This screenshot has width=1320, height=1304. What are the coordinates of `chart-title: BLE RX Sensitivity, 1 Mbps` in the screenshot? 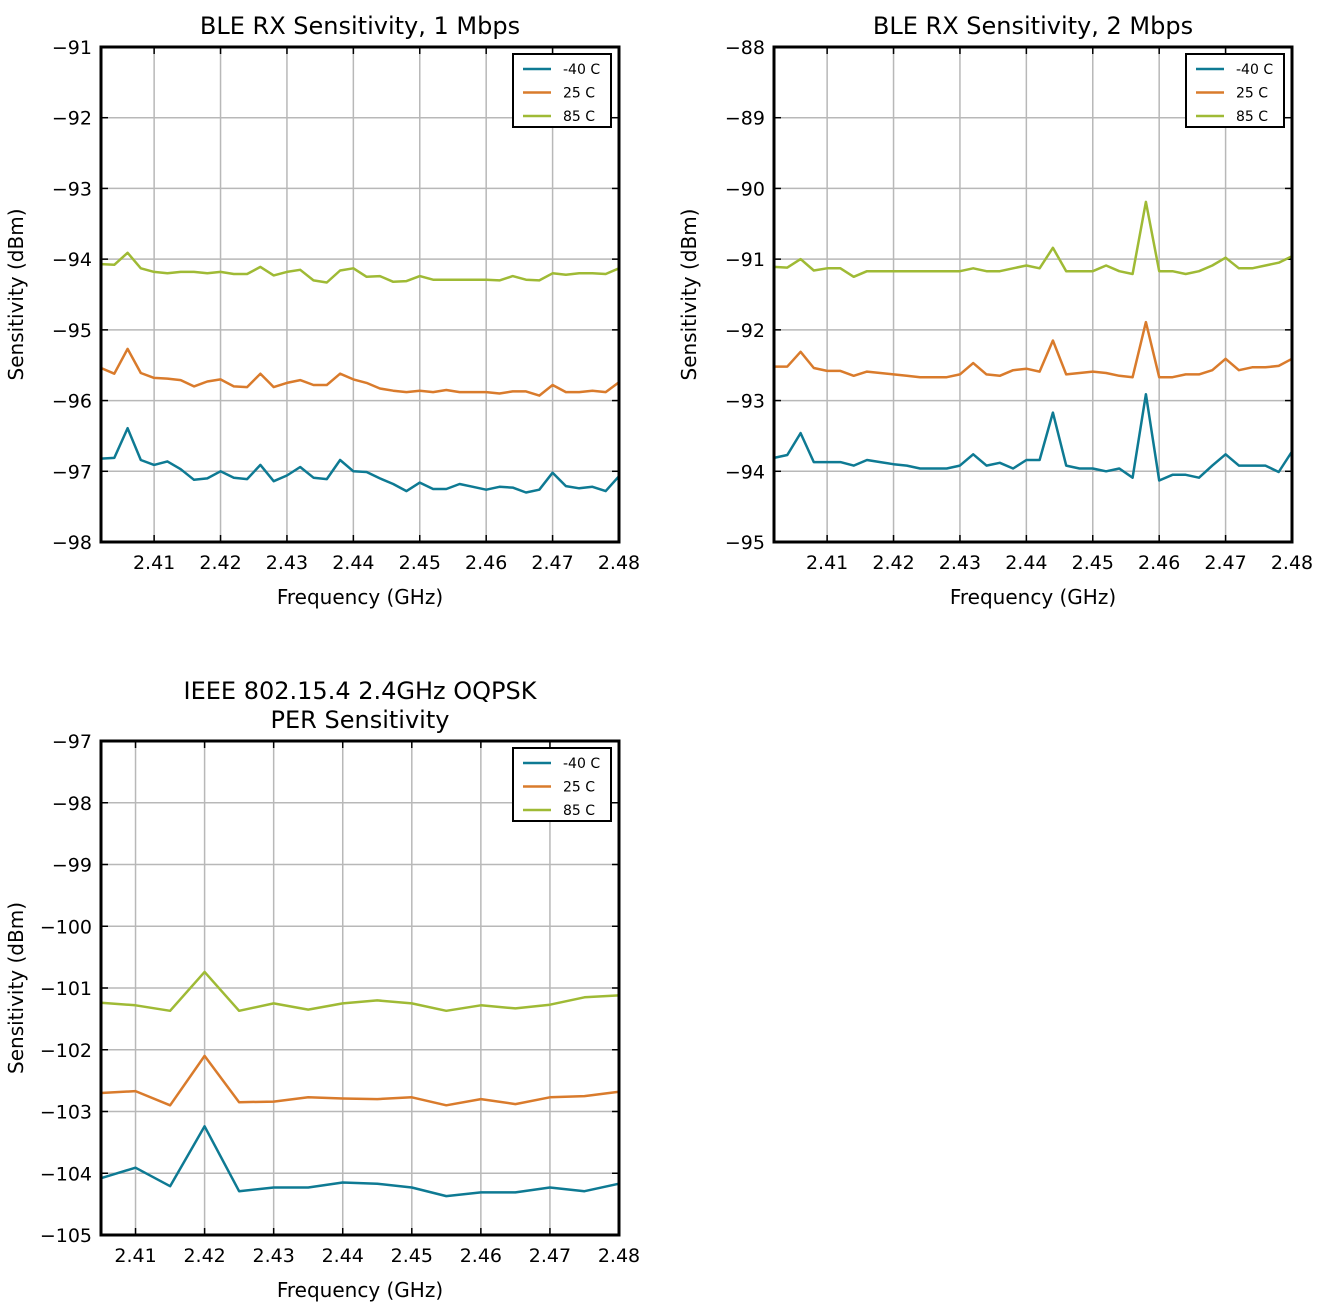 It's located at (360, 26).